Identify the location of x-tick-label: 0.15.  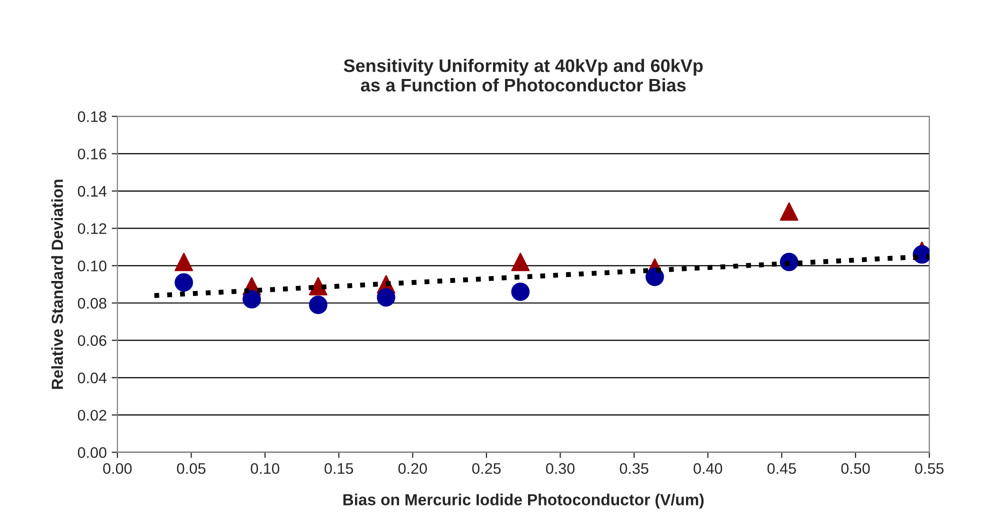
(339, 468).